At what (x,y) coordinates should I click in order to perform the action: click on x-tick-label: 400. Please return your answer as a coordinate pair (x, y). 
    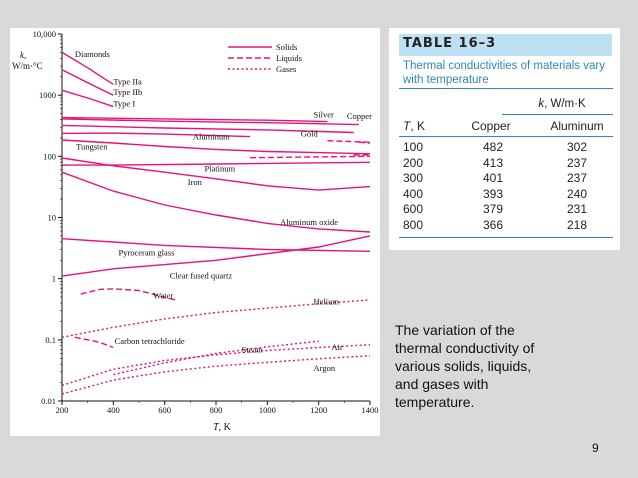
    Looking at the image, I should click on (113, 410).